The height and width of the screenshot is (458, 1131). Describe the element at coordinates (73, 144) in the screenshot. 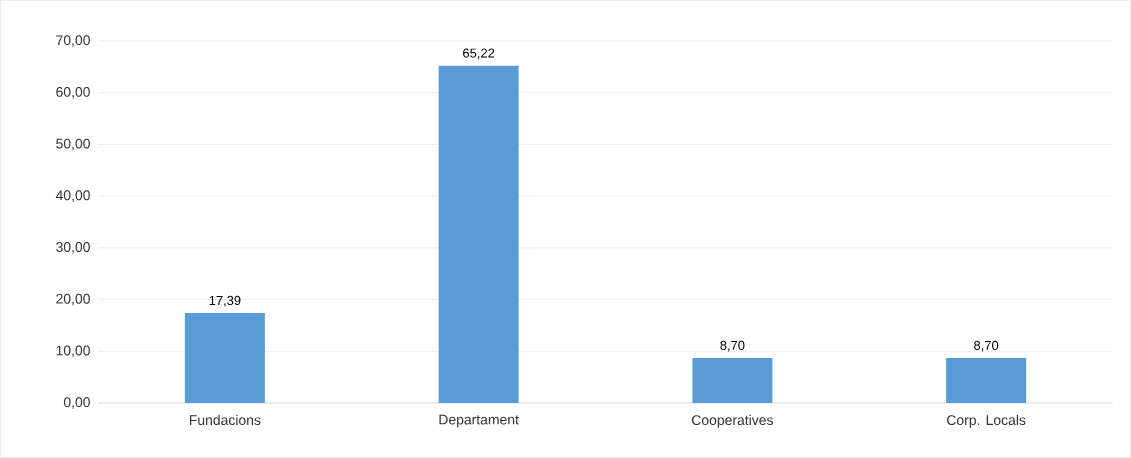

I see `y-tick-label: 50,00` at that location.